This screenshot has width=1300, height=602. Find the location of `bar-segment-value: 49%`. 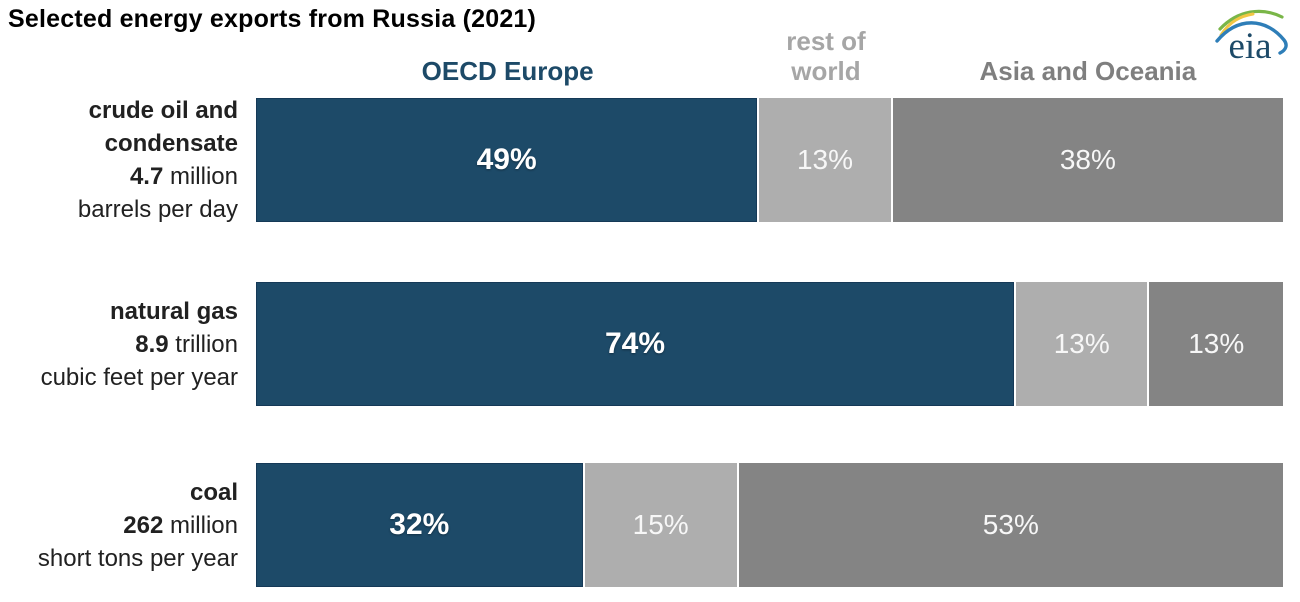

bar-segment-value: 49% is located at coordinates (506, 159).